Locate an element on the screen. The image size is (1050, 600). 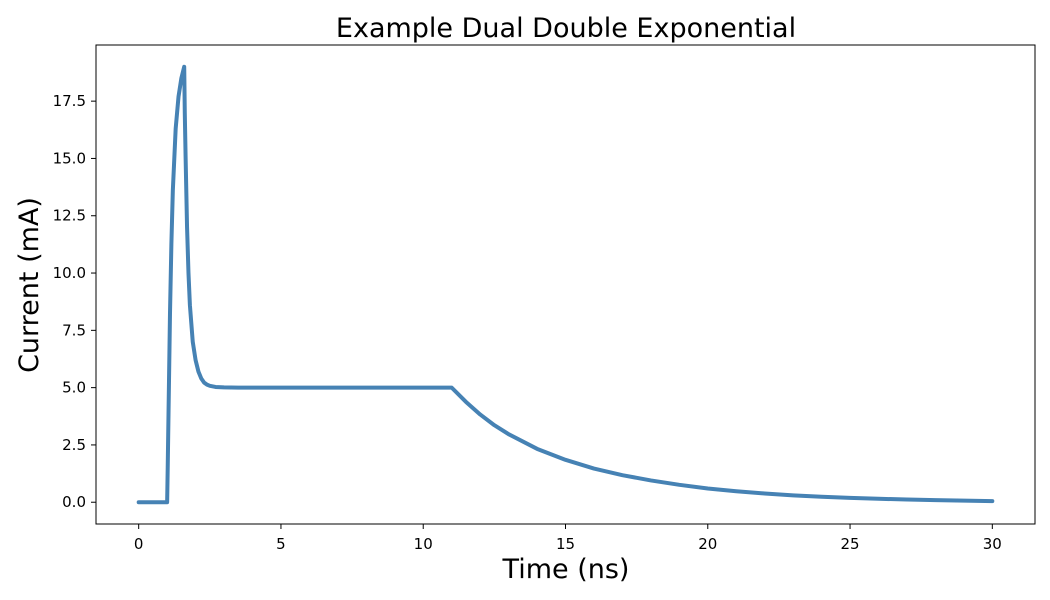
y-tick-label: 10.0 is located at coordinates (69, 273).